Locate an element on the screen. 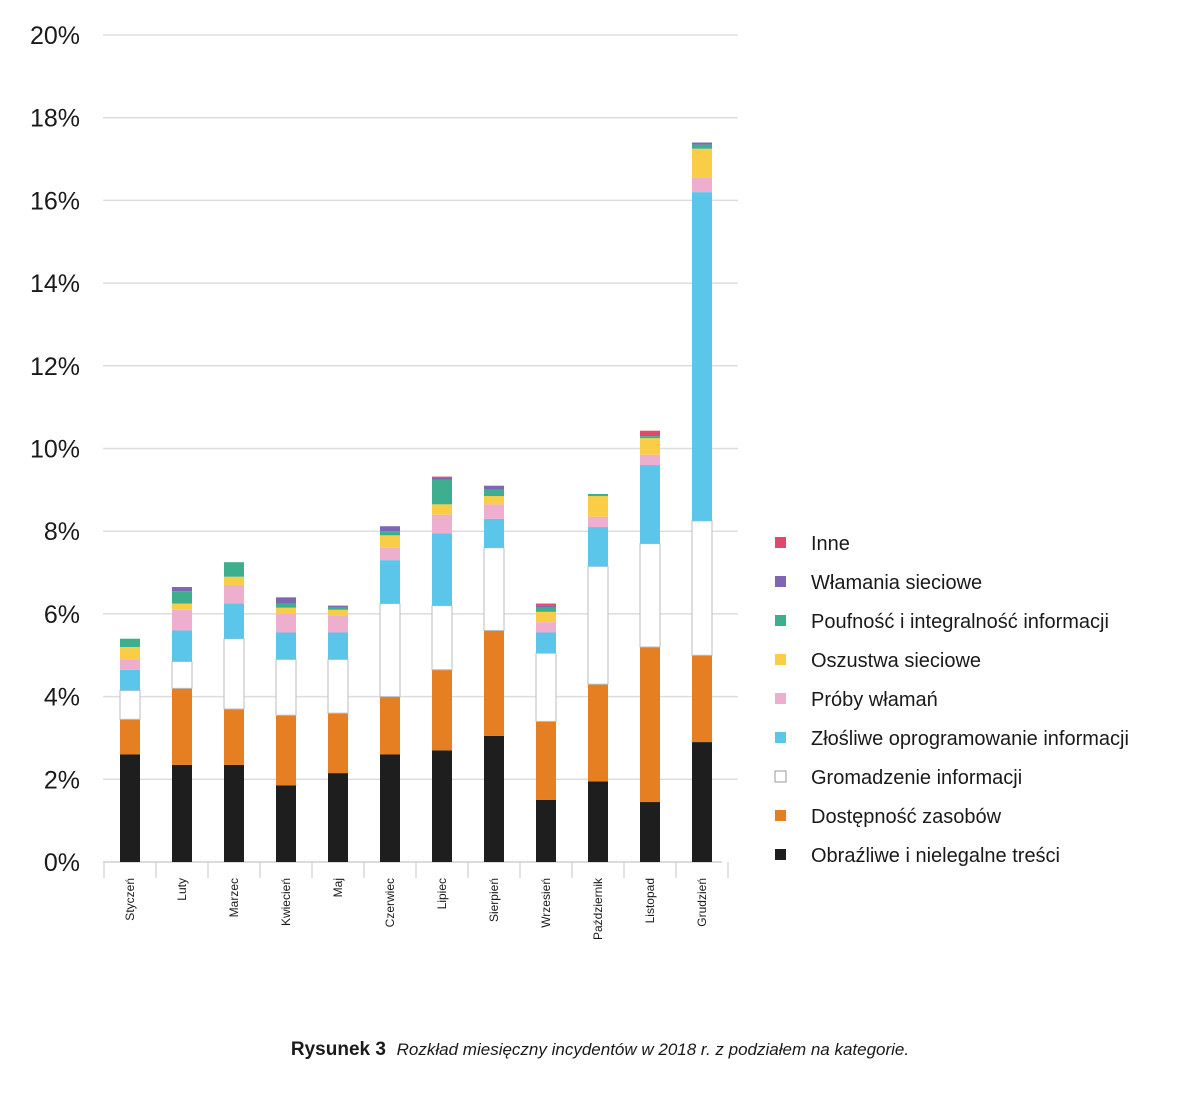  x-tick-label: Sierpień is located at coordinates (494, 900).